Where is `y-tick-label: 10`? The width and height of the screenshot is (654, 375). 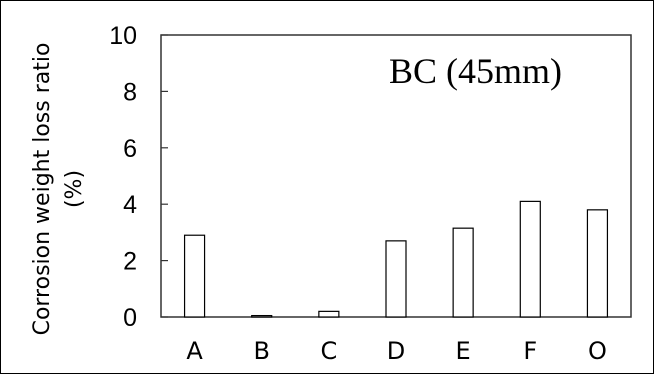 y-tick-label: 10 is located at coordinates (123, 36).